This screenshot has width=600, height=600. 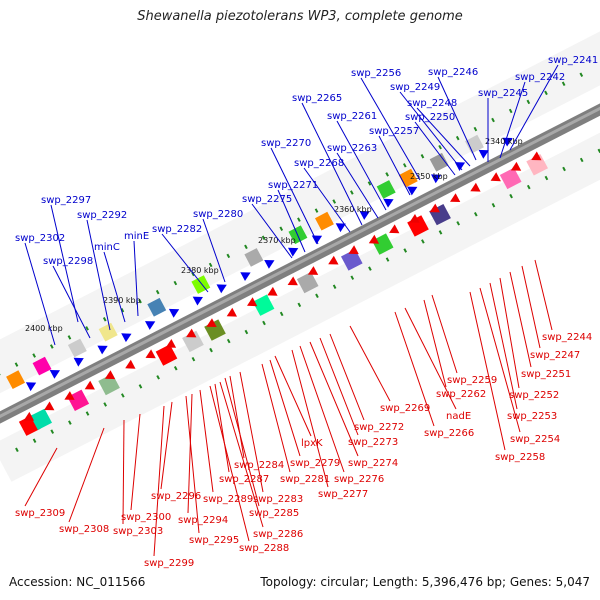 What do you see at coordinates (107, 247) in the screenshot?
I see `forward-gene-label: minC` at bounding box center [107, 247].